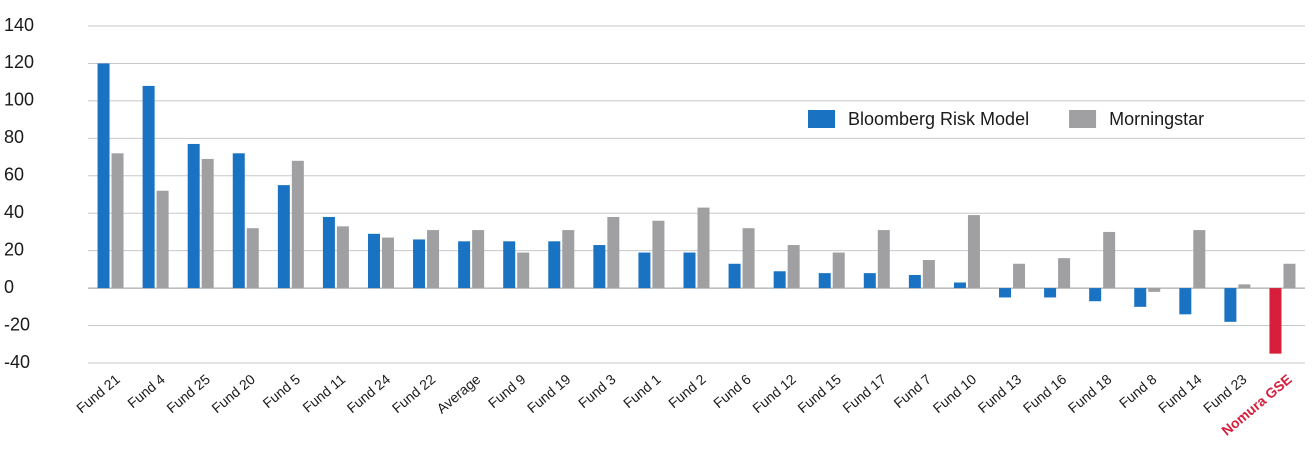 The height and width of the screenshot is (461, 1316). Describe the element at coordinates (507, 391) in the screenshot. I see `x-tick-label: Fund 9` at that location.